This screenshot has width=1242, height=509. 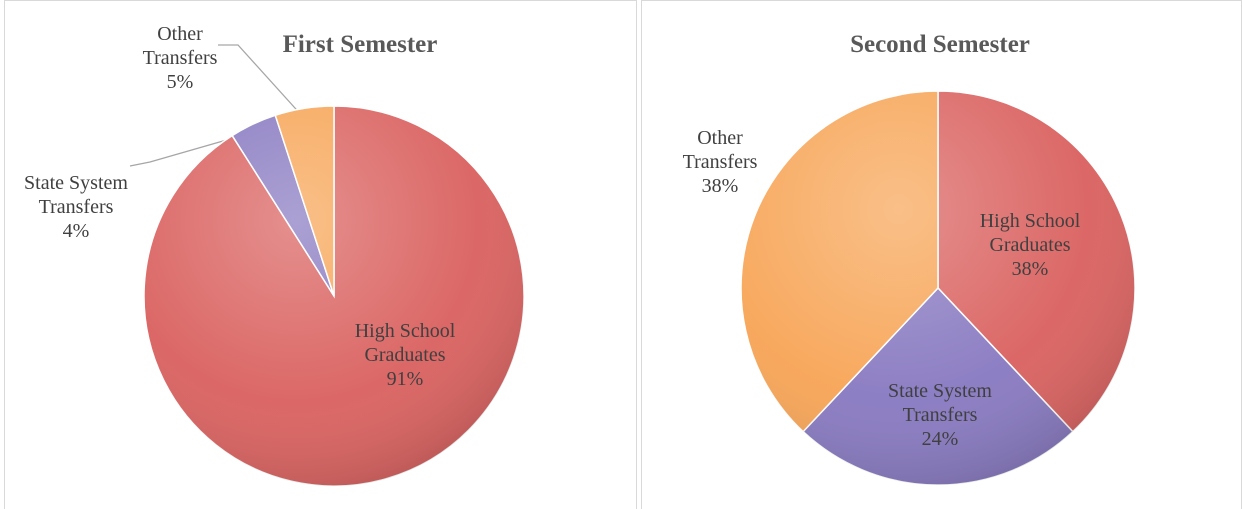 I want to click on slice-label: Other Transfers 38%, so click(x=720, y=162).